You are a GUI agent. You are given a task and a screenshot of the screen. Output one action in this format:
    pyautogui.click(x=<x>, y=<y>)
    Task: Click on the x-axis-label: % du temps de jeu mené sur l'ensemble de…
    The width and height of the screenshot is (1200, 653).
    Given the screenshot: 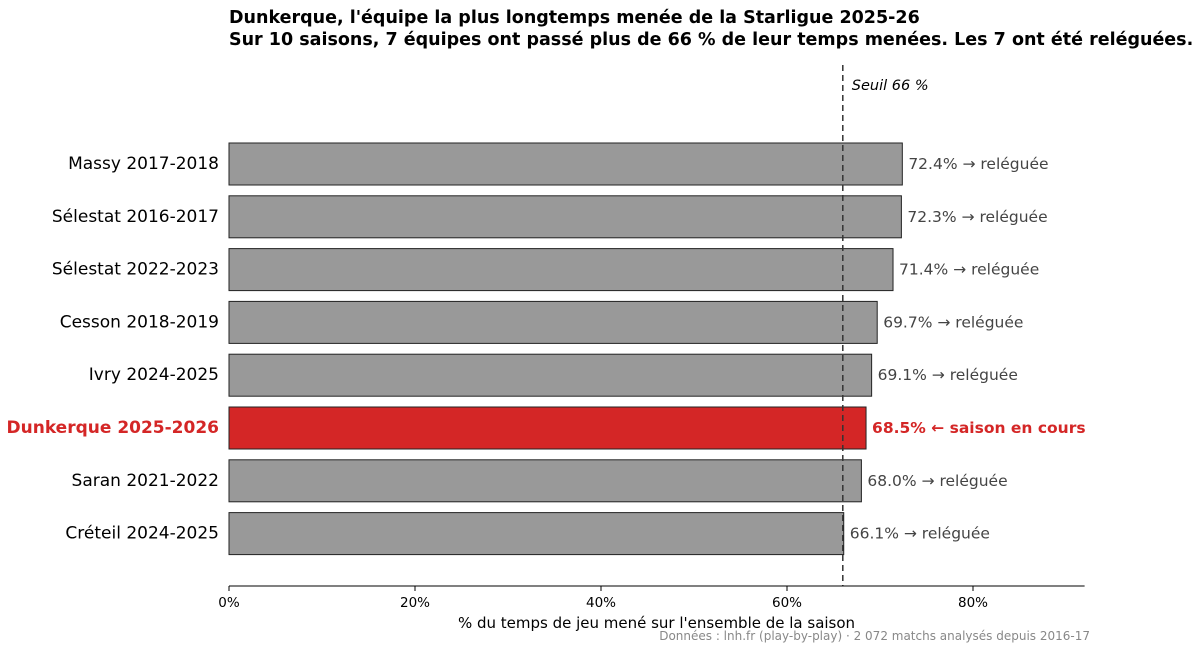 What is the action you would take?
    pyautogui.click(x=656, y=623)
    